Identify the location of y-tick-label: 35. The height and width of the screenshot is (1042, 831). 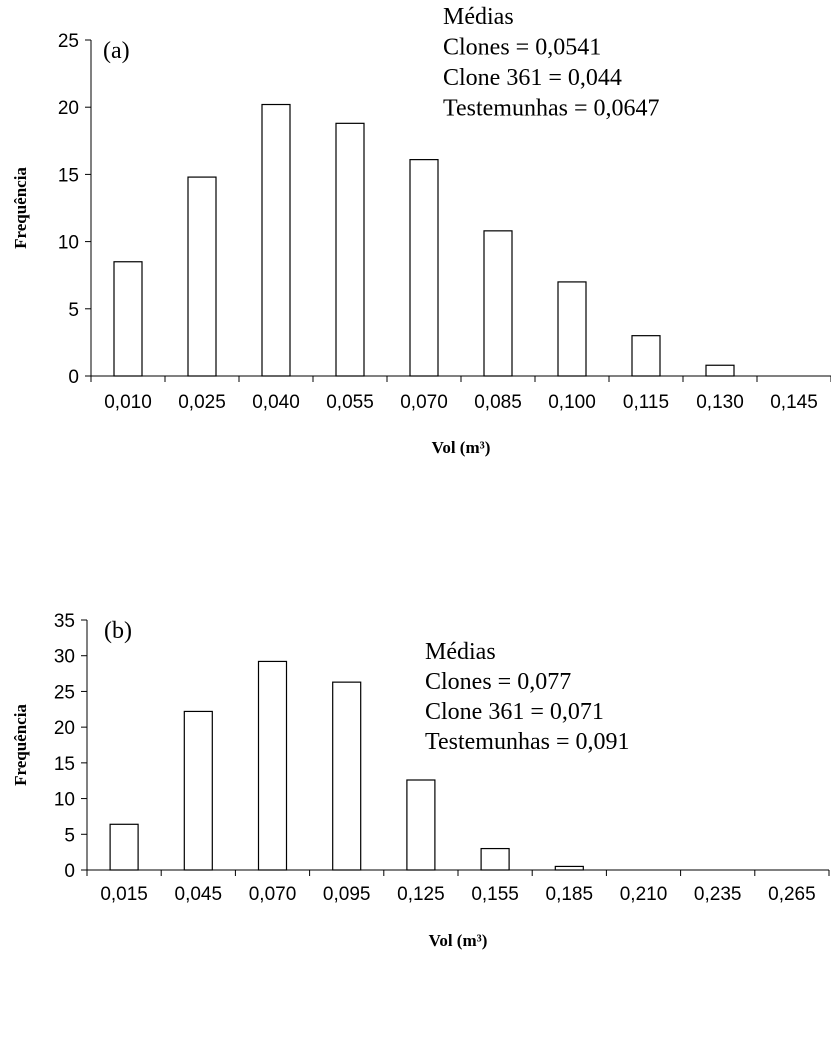
(64, 621).